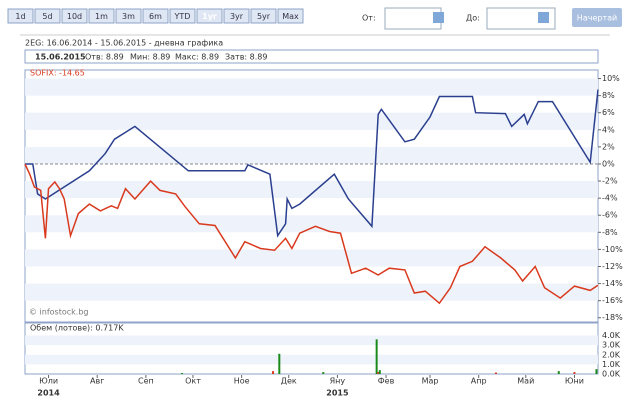 The height and width of the screenshot is (404, 630). What do you see at coordinates (610, 198) in the screenshot?
I see `y-tick-label: -4%` at bounding box center [610, 198].